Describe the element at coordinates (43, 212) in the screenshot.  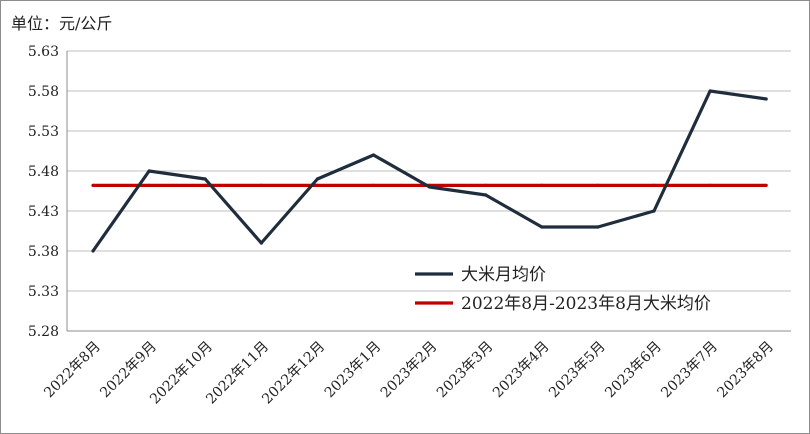
I see `y-tick-label: 5.43` at that location.